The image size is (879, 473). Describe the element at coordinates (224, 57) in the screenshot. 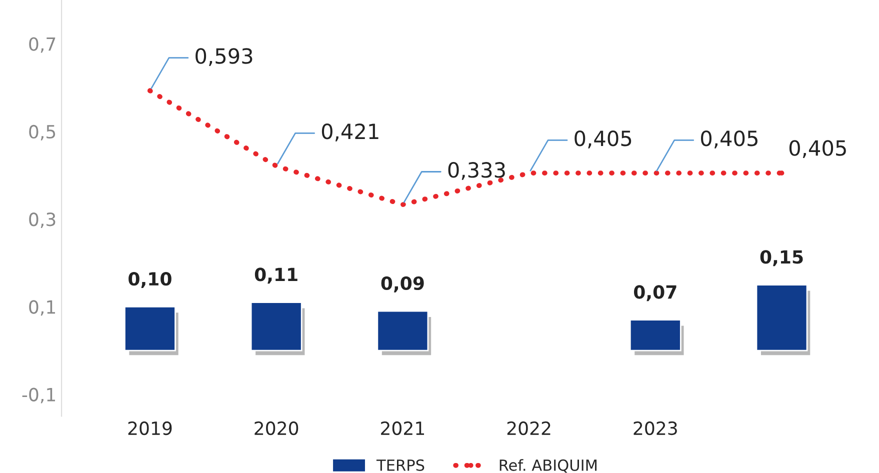

I see `data-label: 0,593` at that location.